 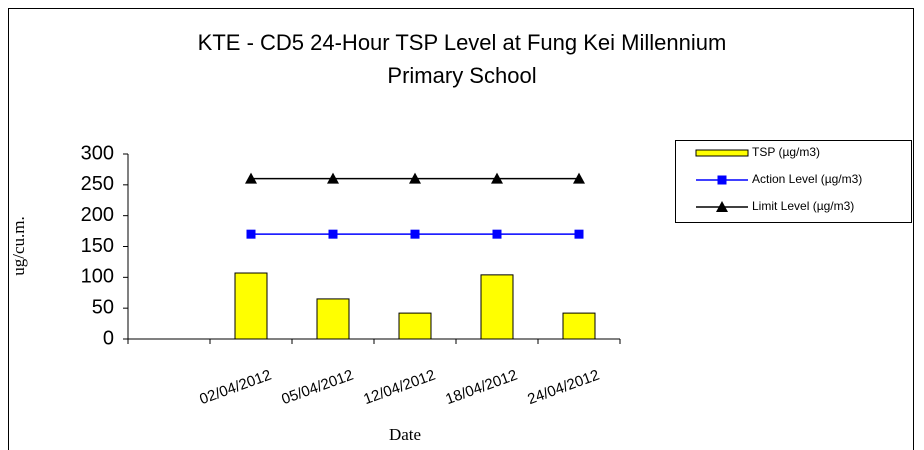 What do you see at coordinates (97, 153) in the screenshot?
I see `y-tick-label: 300` at bounding box center [97, 153].